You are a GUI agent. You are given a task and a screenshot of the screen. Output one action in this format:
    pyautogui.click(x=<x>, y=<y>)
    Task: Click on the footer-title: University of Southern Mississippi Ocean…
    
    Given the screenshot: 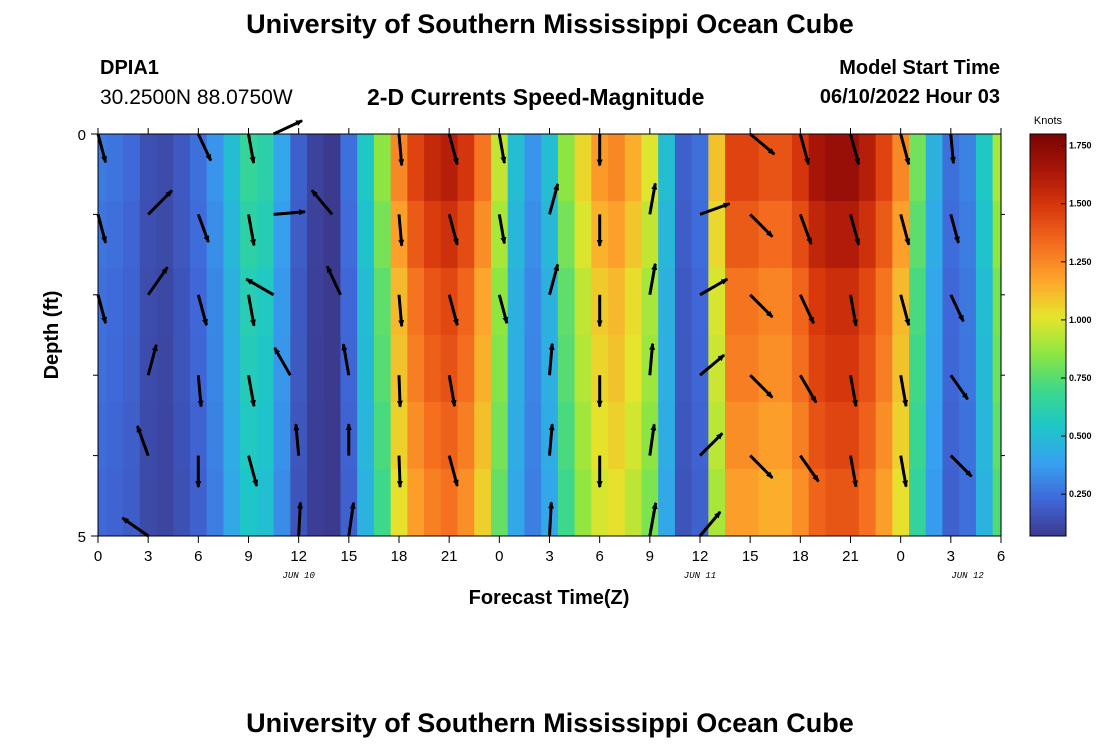 What is the action you would take?
    pyautogui.click(x=550, y=723)
    